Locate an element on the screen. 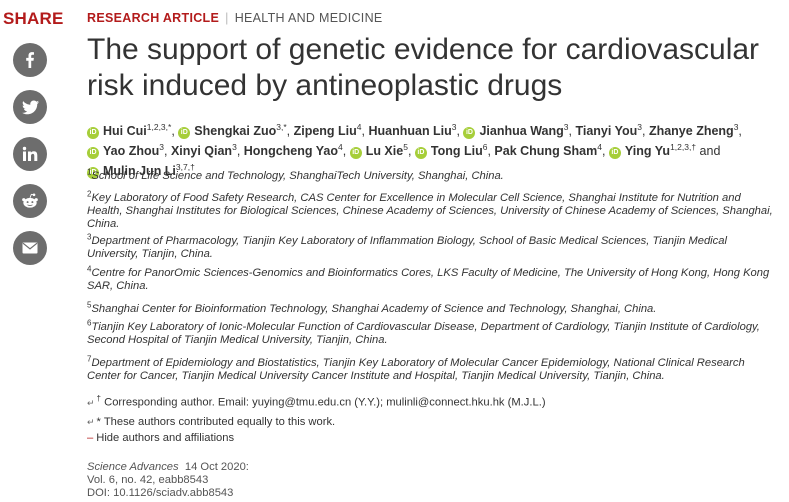 This screenshot has height=502, width=789. author-name: Huanhuan Liu is located at coordinates (410, 131).